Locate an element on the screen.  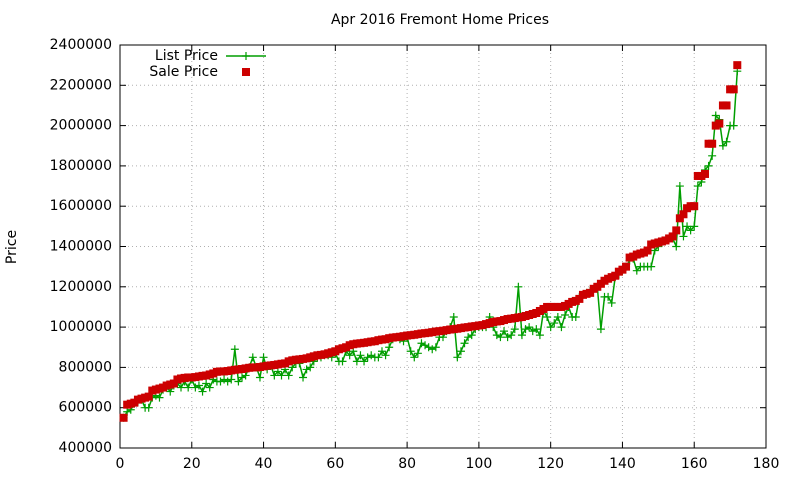
y-tick-label: 1200000 is located at coordinates (81, 287).